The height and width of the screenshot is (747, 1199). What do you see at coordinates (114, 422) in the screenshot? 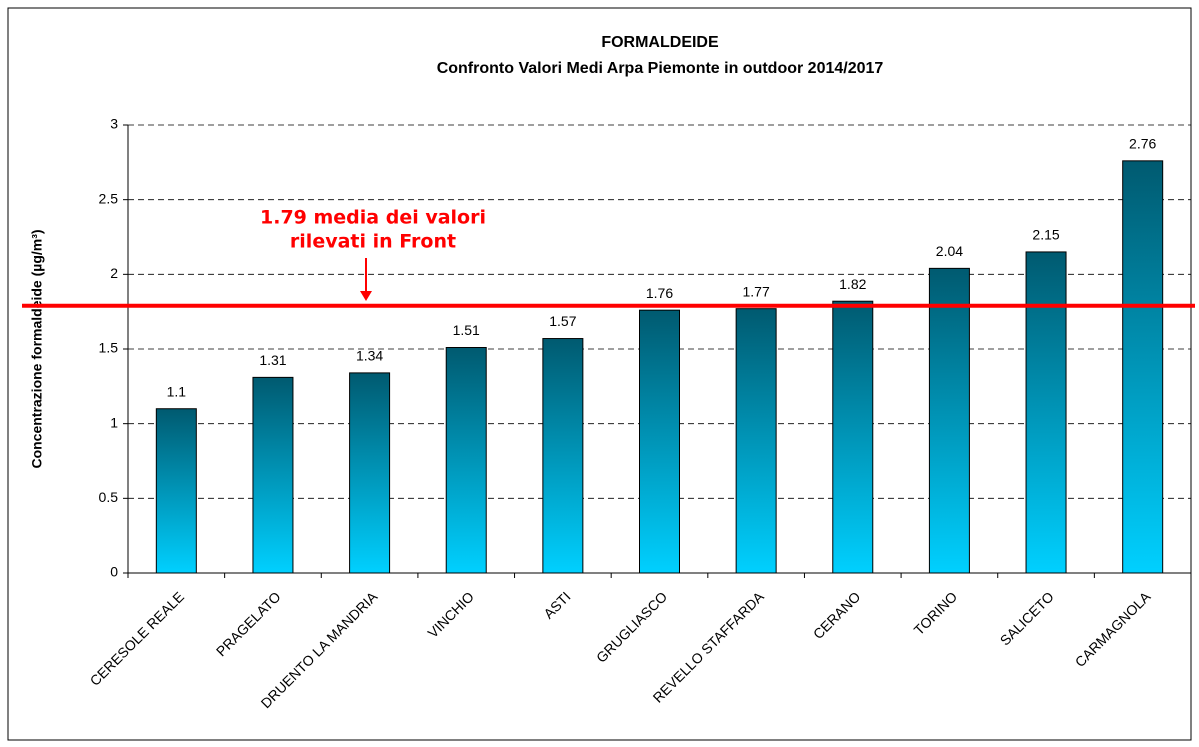
I see `y-tick-label: 1` at bounding box center [114, 422].